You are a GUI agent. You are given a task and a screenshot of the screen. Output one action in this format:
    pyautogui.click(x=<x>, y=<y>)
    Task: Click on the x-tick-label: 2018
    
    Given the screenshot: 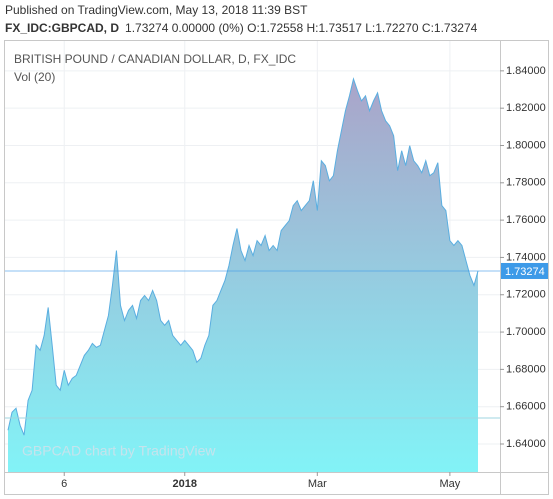 What is the action you would take?
    pyautogui.click(x=185, y=484)
    